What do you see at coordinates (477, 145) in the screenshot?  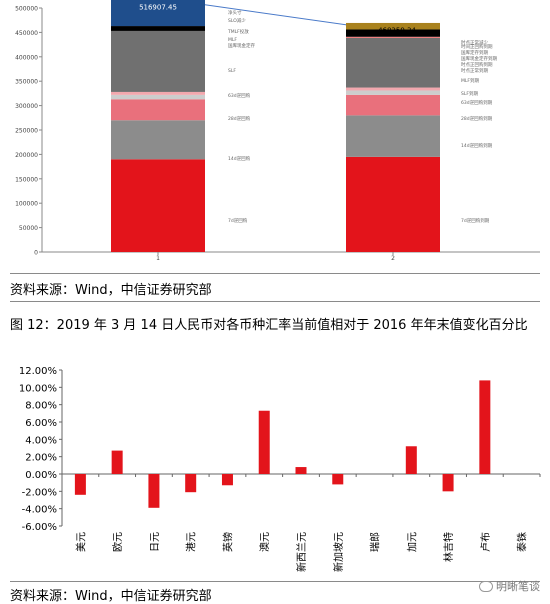 I see `chart1-right-annotation: 14d逆回购到期` at bounding box center [477, 145].